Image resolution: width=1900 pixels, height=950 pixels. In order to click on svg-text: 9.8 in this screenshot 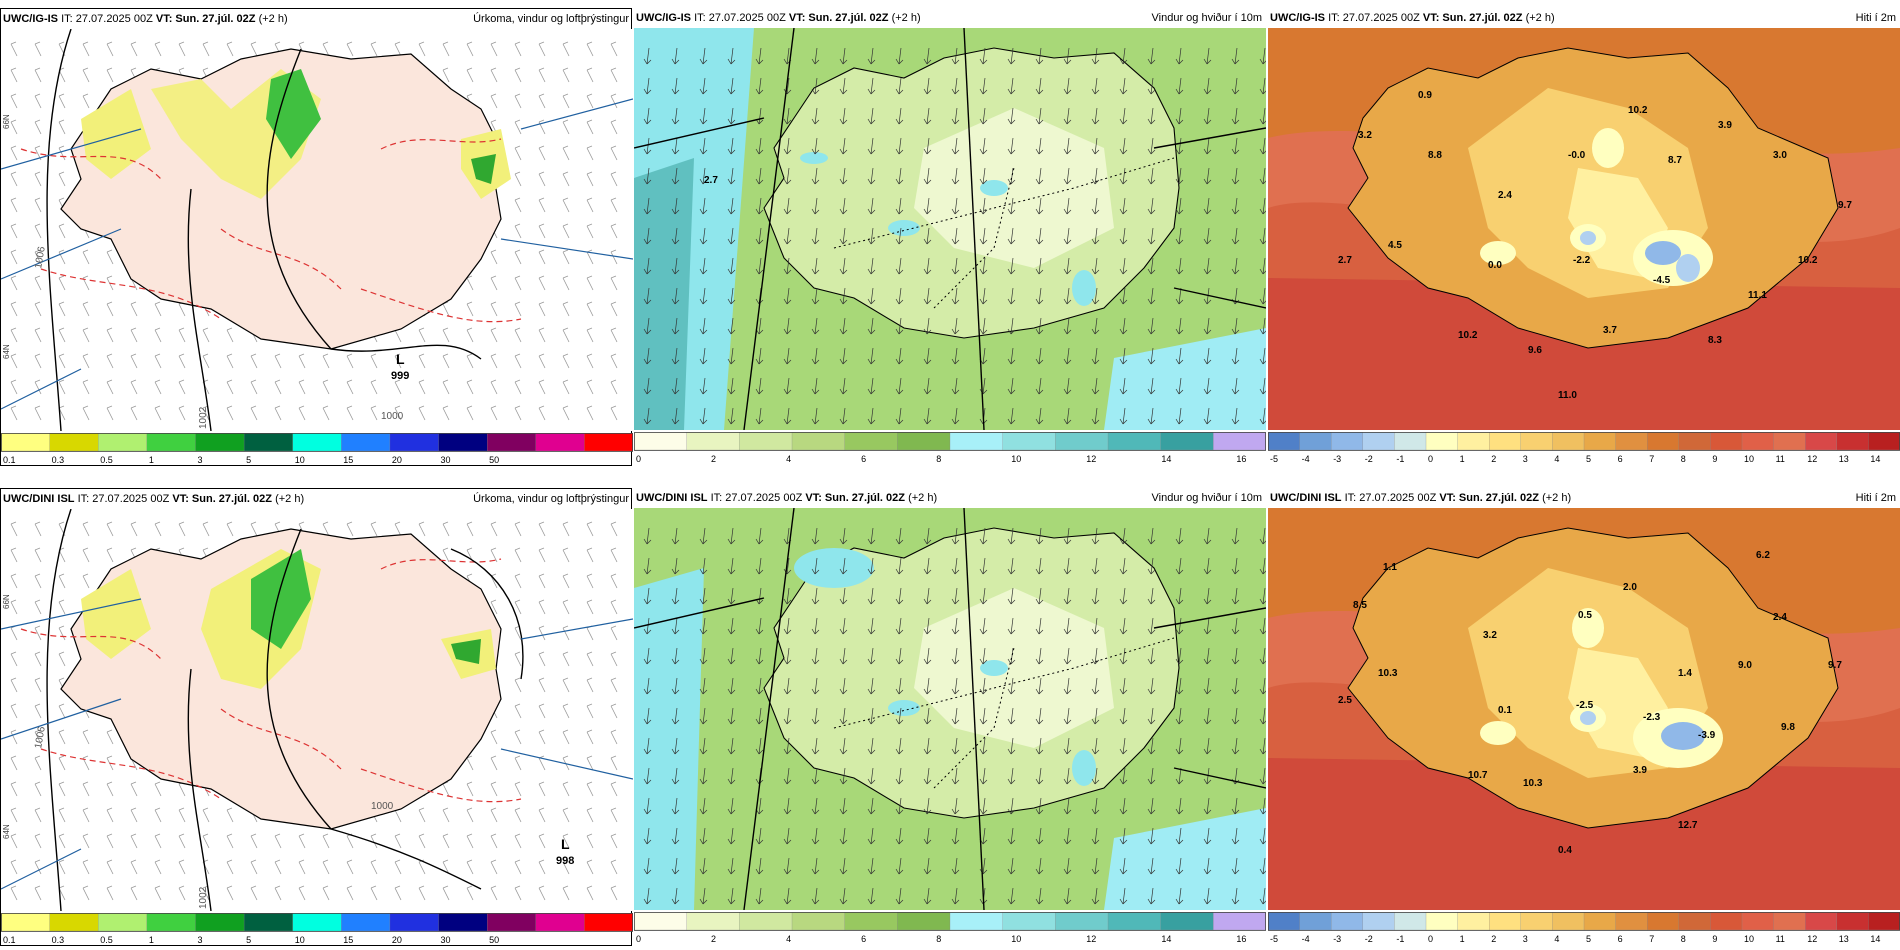, I will do `click(1788, 727)`.